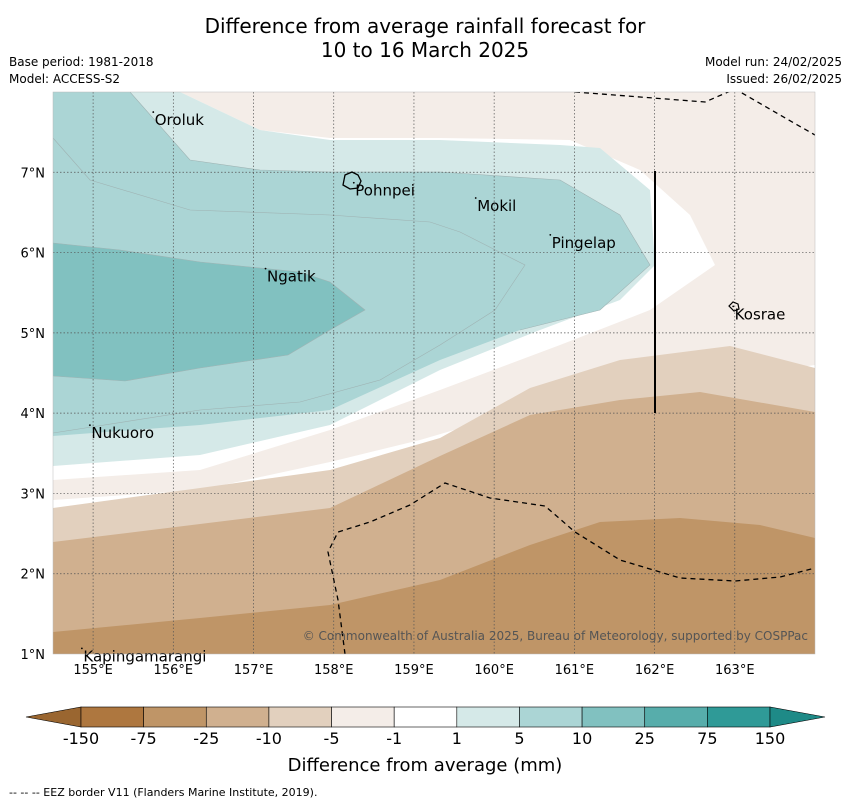 This screenshot has height=804, width=850. I want to click on model-run-text: Model run: 24/02/2025, so click(773, 62).